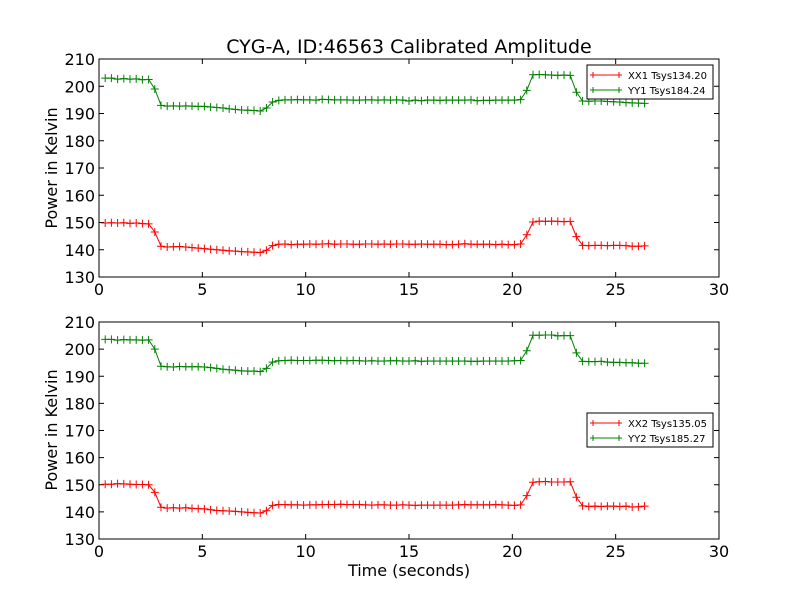  I want to click on bottom-legend-box, so click(650, 430).